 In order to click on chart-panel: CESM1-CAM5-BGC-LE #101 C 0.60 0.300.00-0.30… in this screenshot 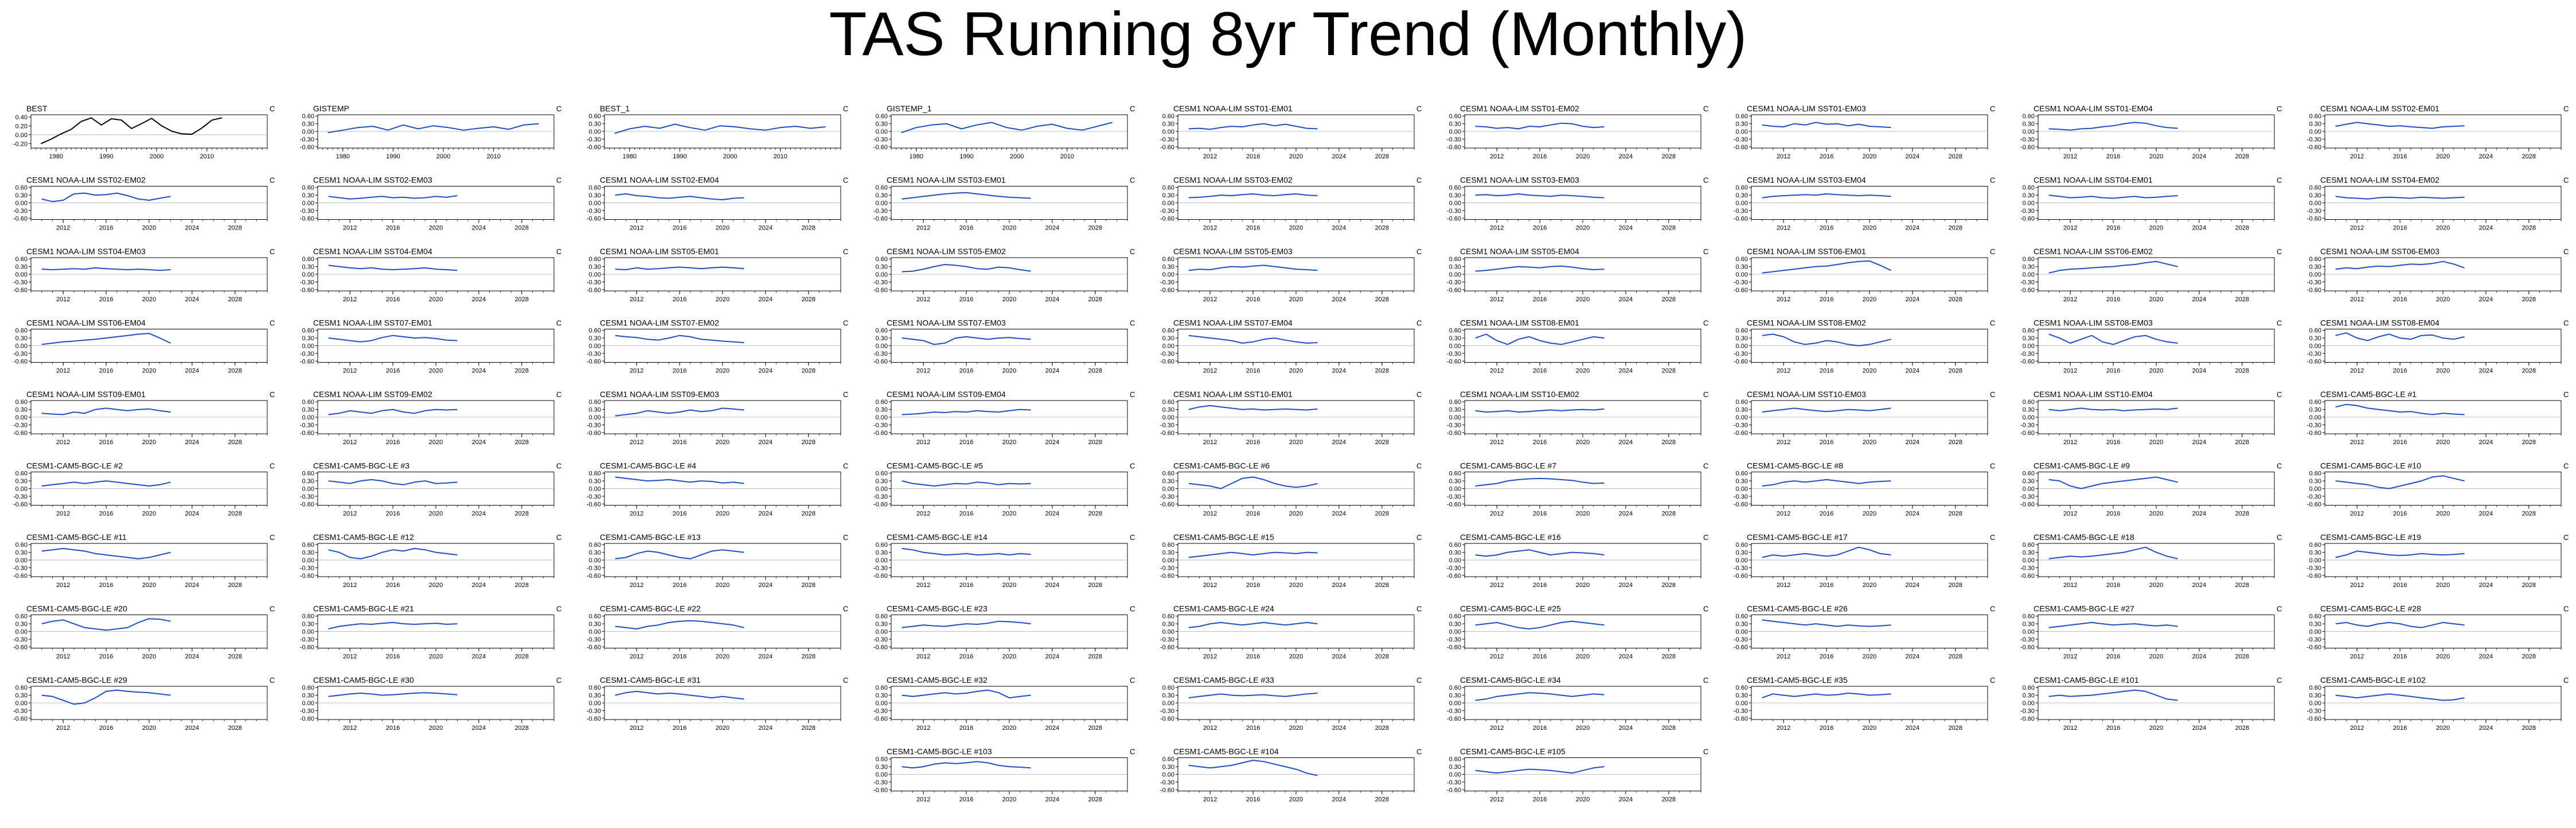, I will do `click(2151, 703)`.